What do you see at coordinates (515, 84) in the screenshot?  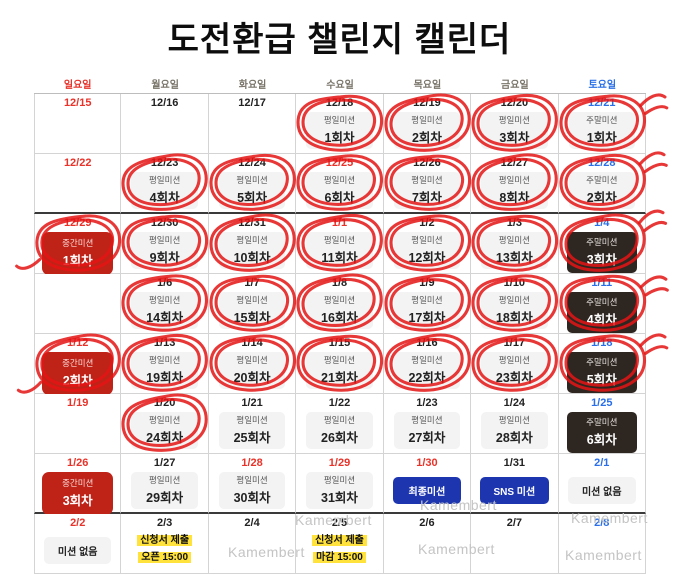 I see `weekday-header: 금요일` at bounding box center [515, 84].